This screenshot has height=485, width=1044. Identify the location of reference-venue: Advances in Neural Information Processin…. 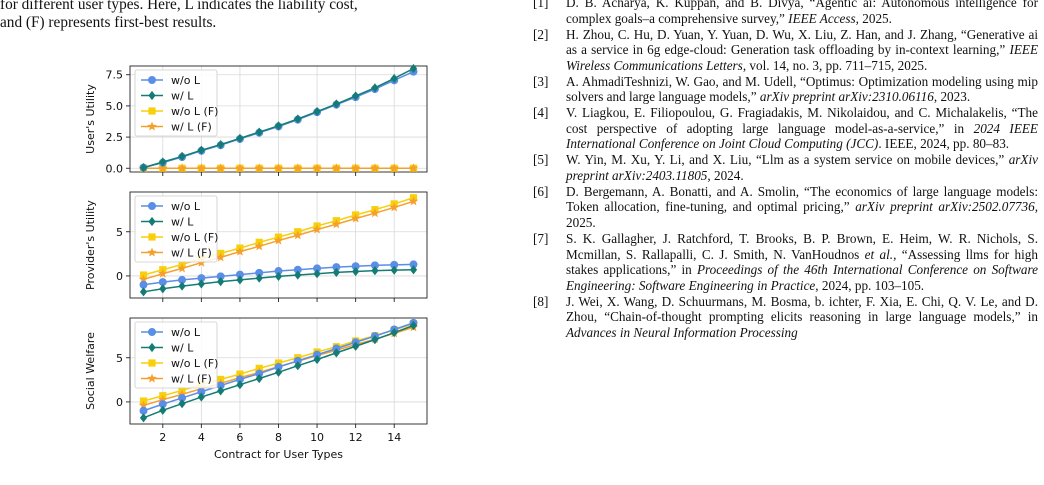
(682, 332).